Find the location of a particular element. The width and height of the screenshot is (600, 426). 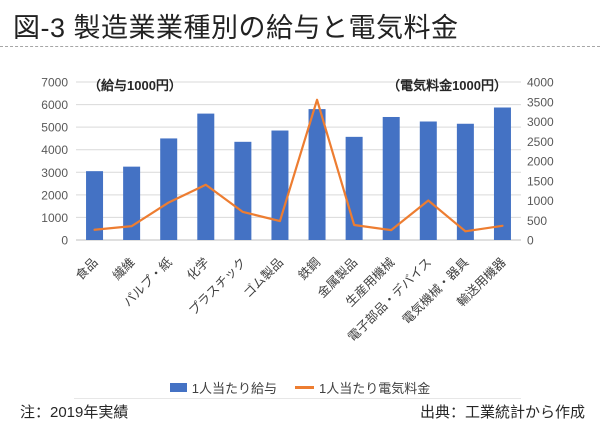

left-axis-tick: 5000 is located at coordinates (54, 128).